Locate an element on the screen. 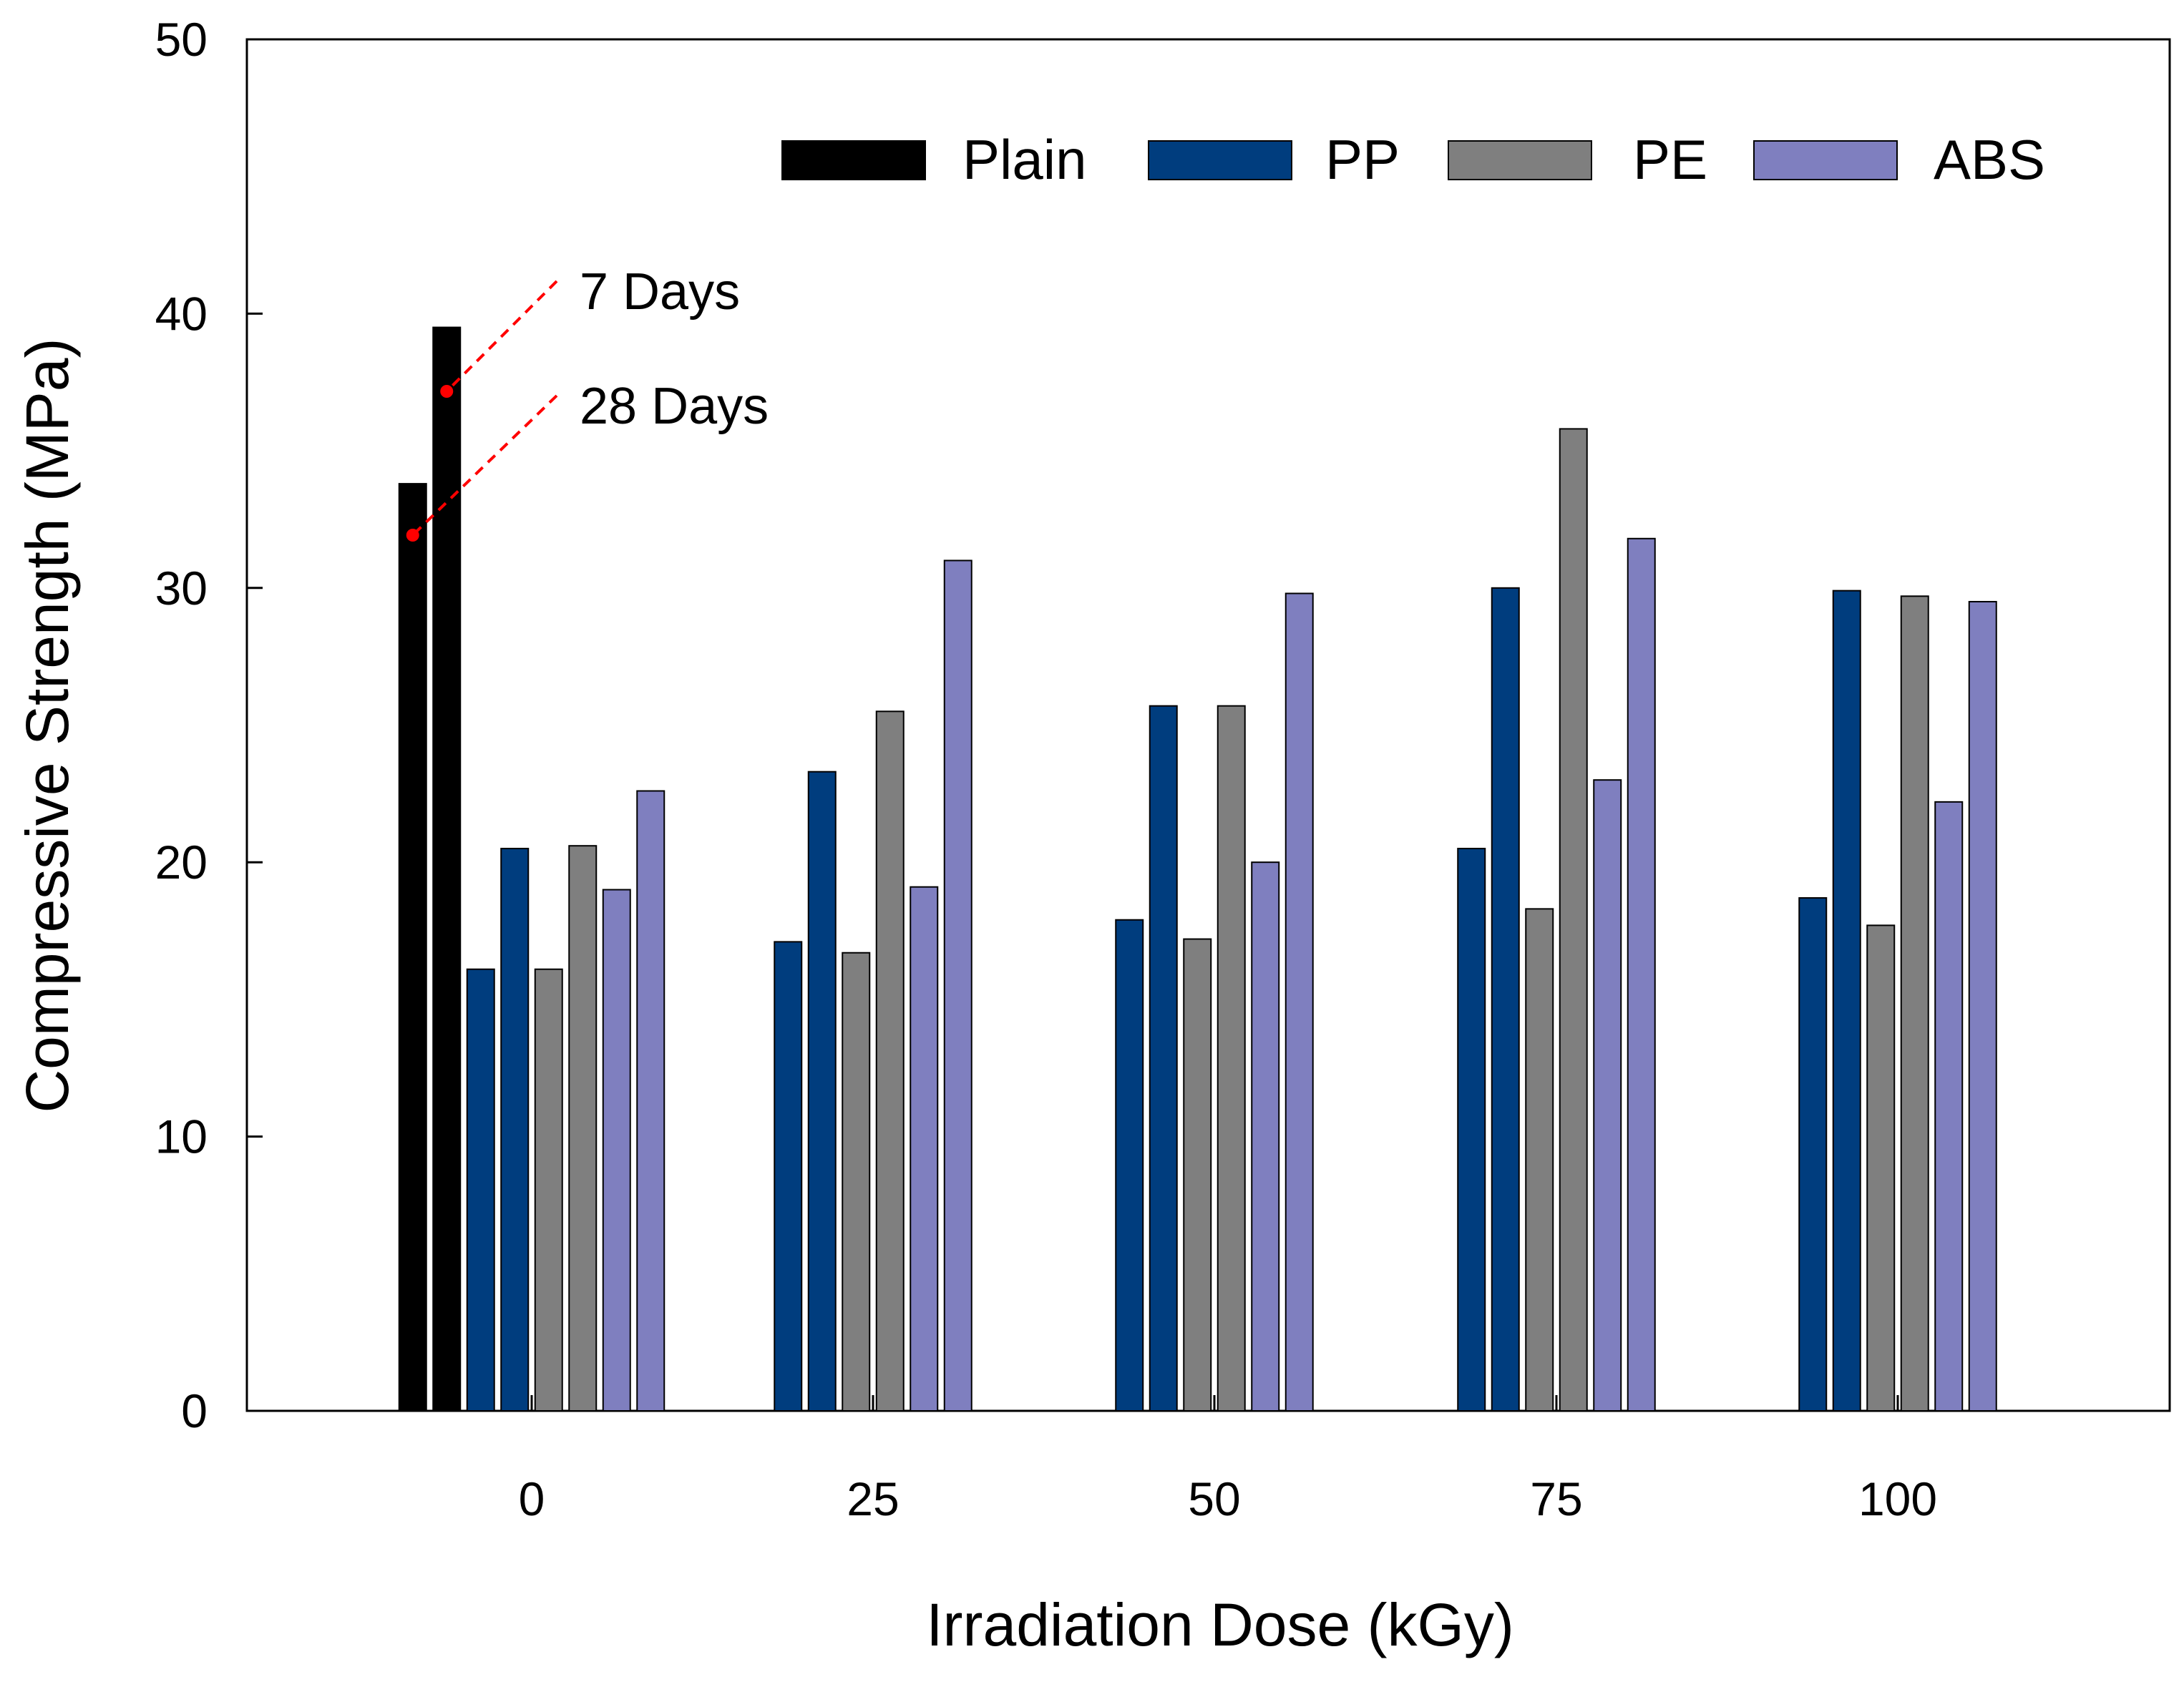 The width and height of the screenshot is (2184, 1682). annotations: 7 Days 28 Days is located at coordinates (587, 402).